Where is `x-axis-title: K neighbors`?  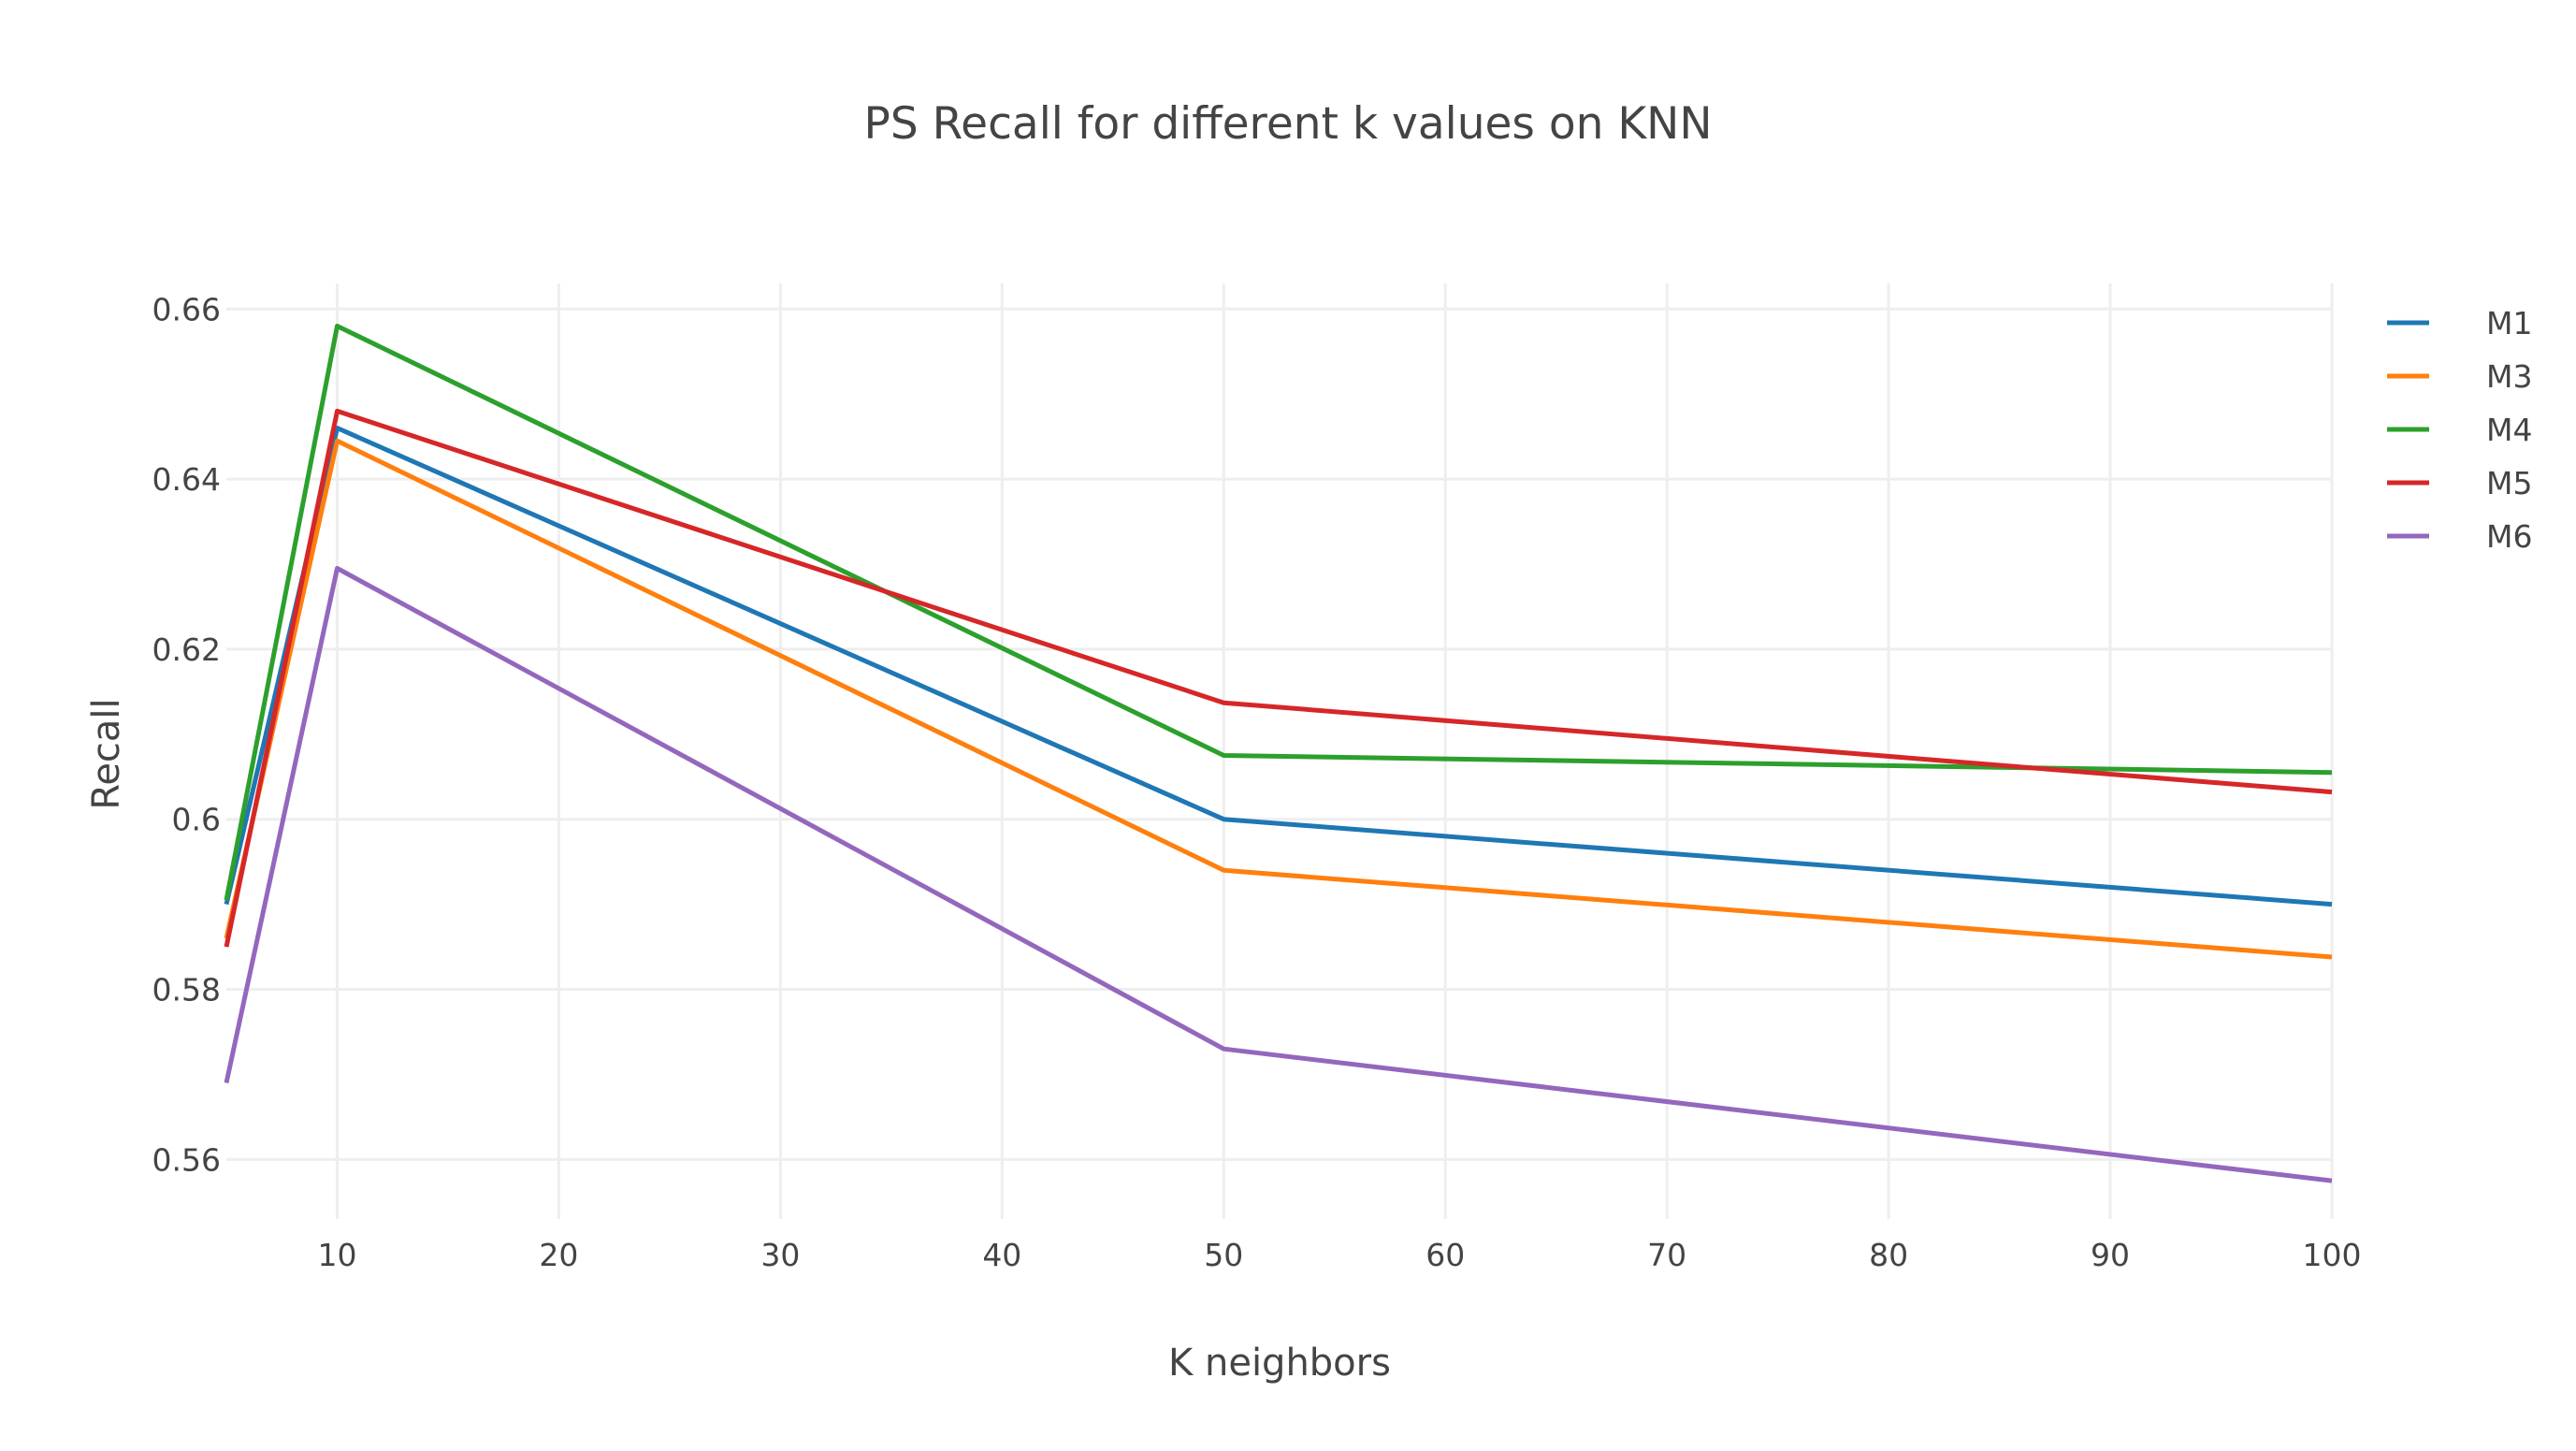
x-axis-title: K neighbors is located at coordinates (1279, 1363).